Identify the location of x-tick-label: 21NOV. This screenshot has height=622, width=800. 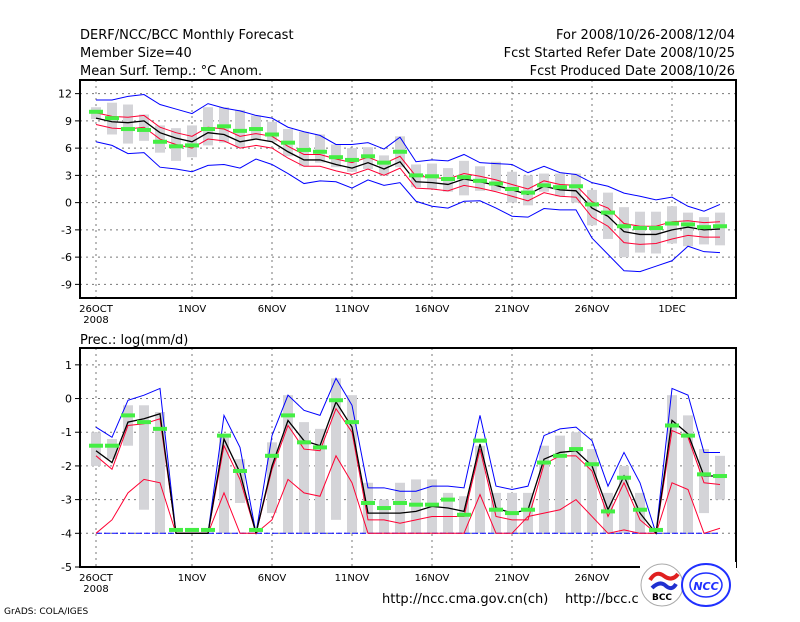
(512, 309).